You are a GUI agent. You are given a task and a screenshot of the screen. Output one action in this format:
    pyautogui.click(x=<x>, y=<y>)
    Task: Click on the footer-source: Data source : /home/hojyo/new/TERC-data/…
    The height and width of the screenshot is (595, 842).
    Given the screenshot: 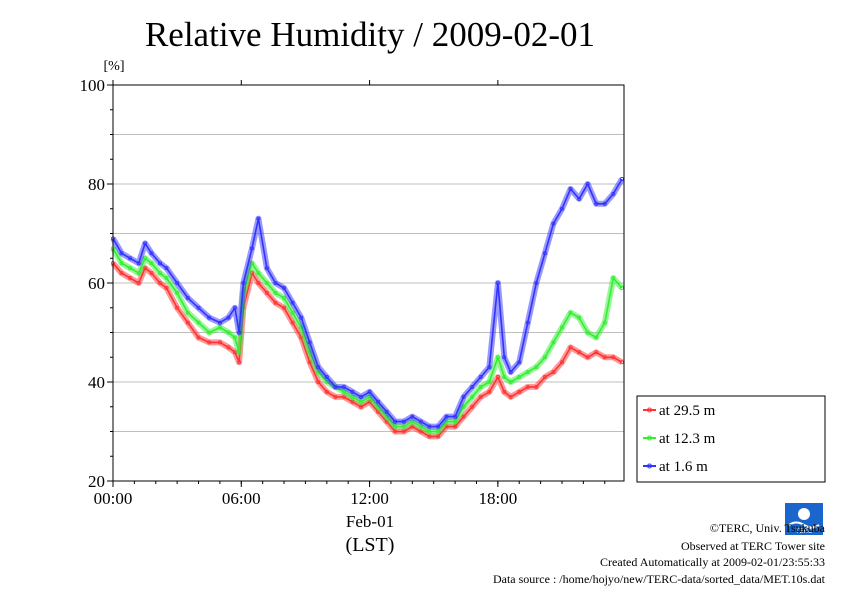 What is the action you would take?
    pyautogui.click(x=659, y=579)
    